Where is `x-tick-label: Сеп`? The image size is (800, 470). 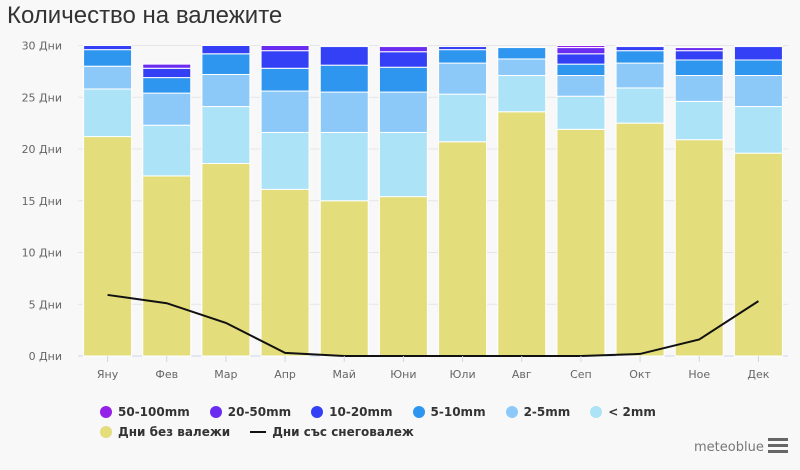 x-tick-label: Сеп is located at coordinates (581, 374).